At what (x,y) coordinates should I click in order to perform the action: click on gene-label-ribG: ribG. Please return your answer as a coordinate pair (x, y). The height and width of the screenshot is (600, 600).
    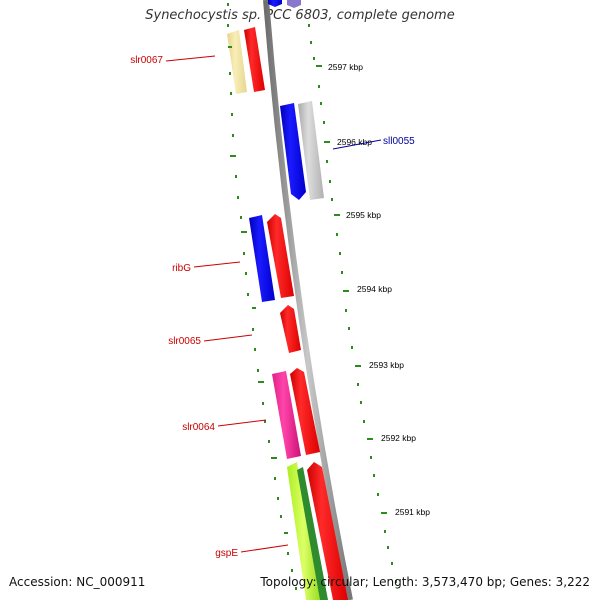
    Looking at the image, I should click on (181, 268).